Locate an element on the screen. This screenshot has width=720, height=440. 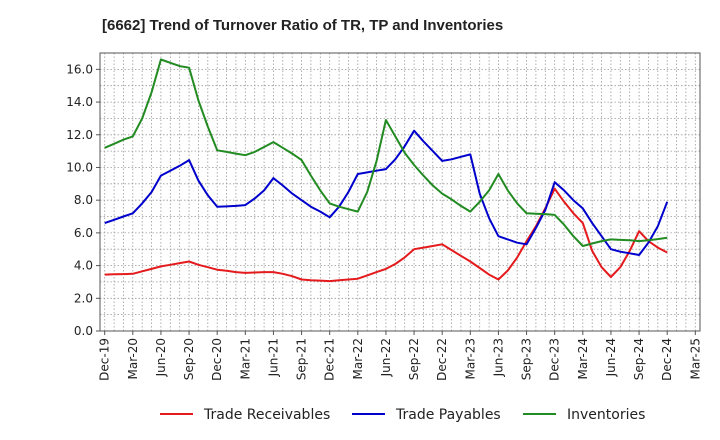
x-tick-label: Dec-24 is located at coordinates (667, 359).